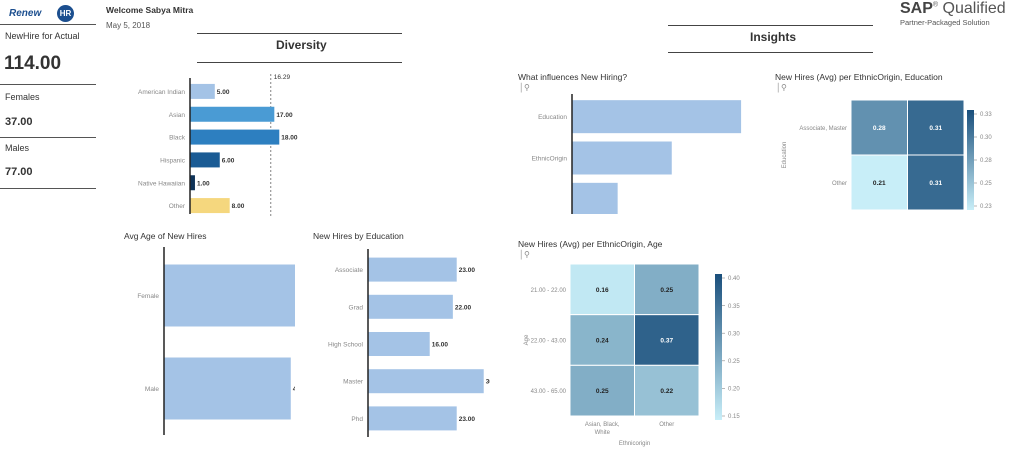 Image resolution: width=1024 pixels, height=453 pixels. What do you see at coordinates (294, 389) in the screenshot?
I see `data-label: 42.83` at bounding box center [294, 389].